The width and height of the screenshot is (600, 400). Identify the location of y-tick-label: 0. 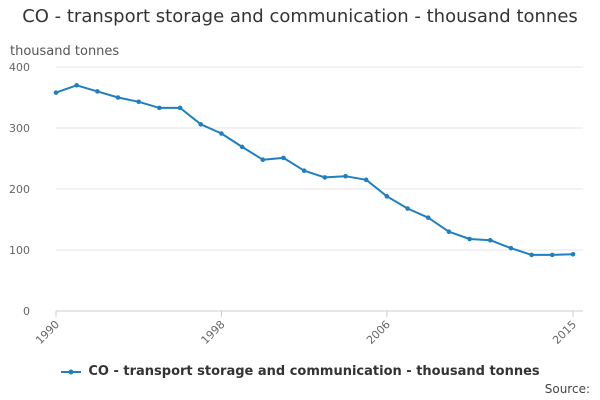
(26, 311).